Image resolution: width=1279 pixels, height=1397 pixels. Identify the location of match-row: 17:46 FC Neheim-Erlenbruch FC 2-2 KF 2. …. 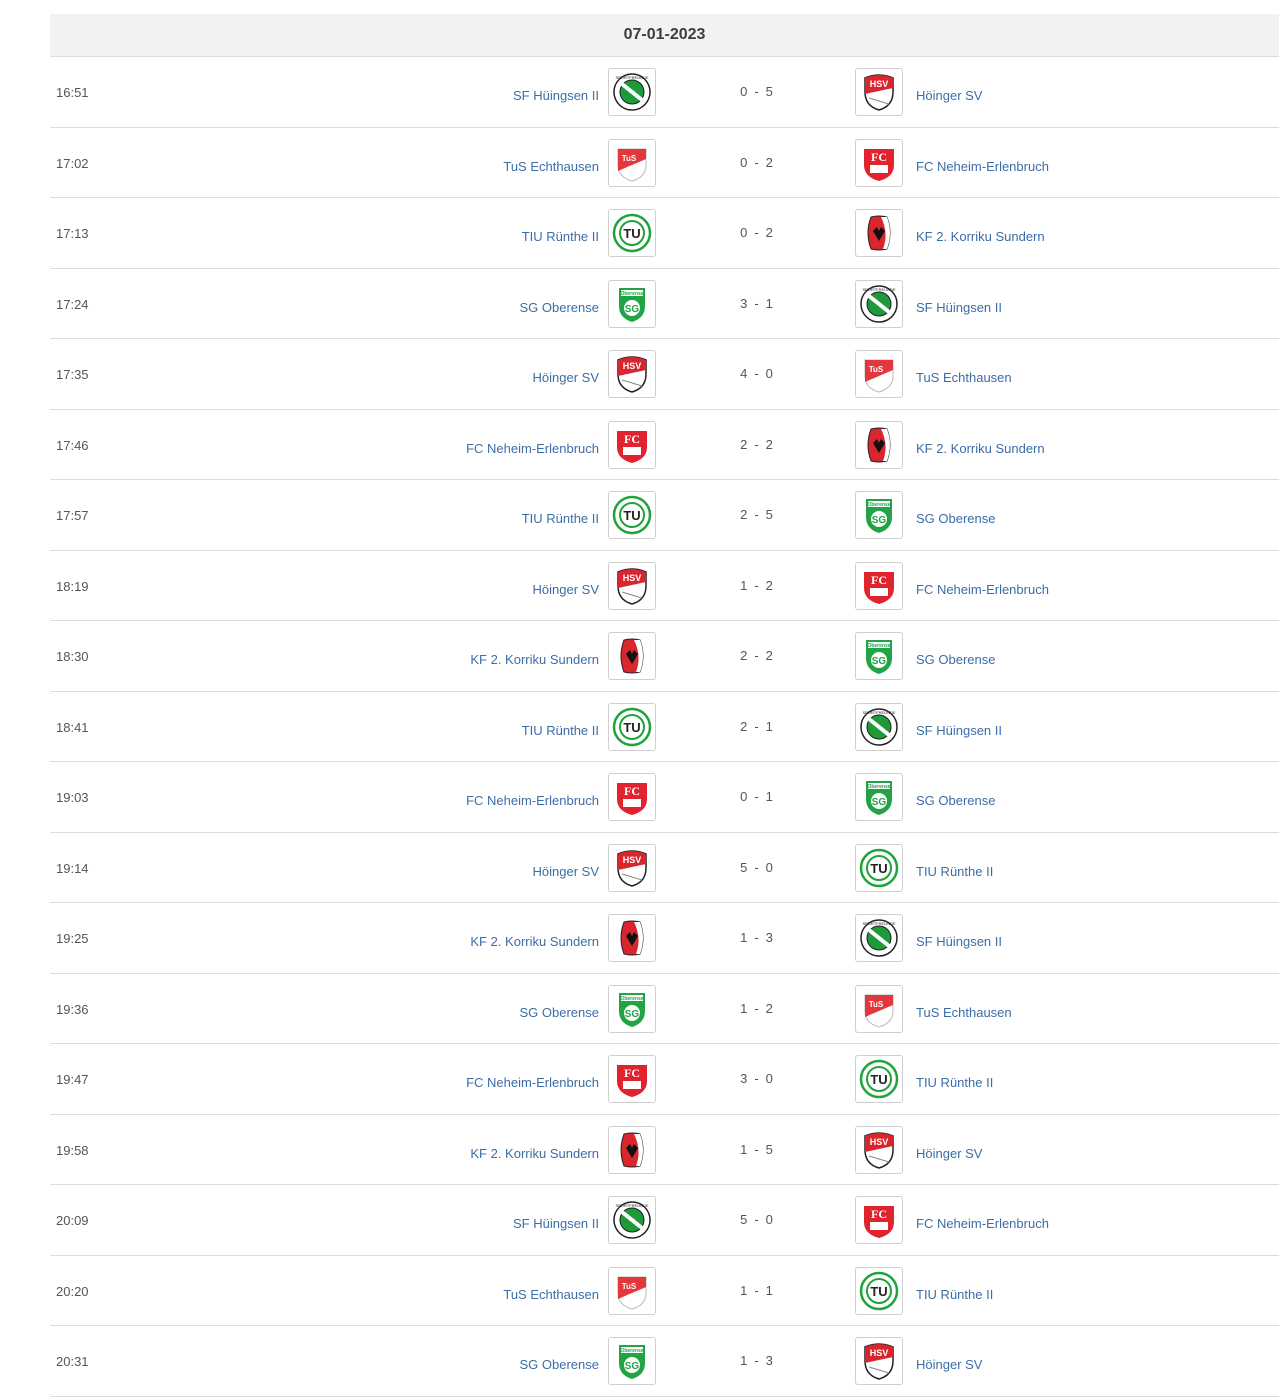
(664, 445).